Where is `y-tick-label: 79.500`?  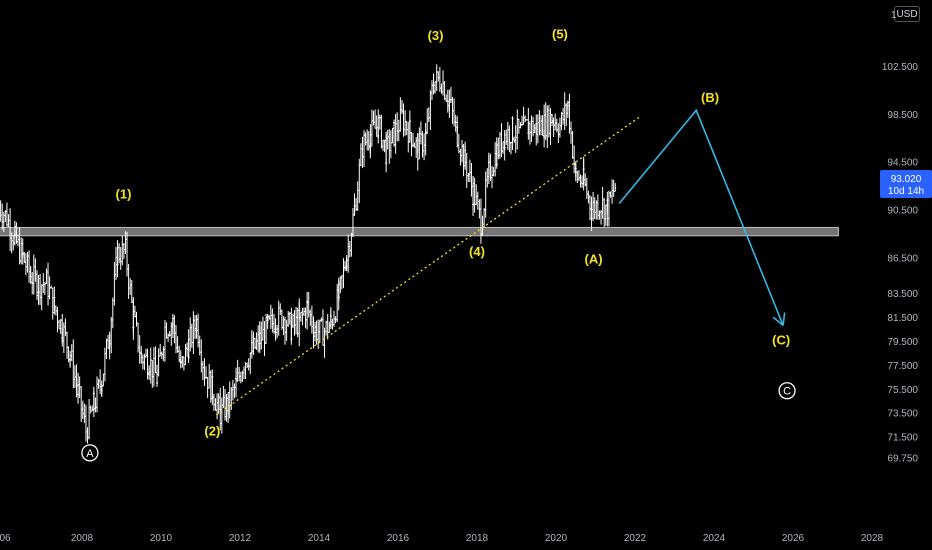
y-tick-label: 79.500 is located at coordinates (902, 342).